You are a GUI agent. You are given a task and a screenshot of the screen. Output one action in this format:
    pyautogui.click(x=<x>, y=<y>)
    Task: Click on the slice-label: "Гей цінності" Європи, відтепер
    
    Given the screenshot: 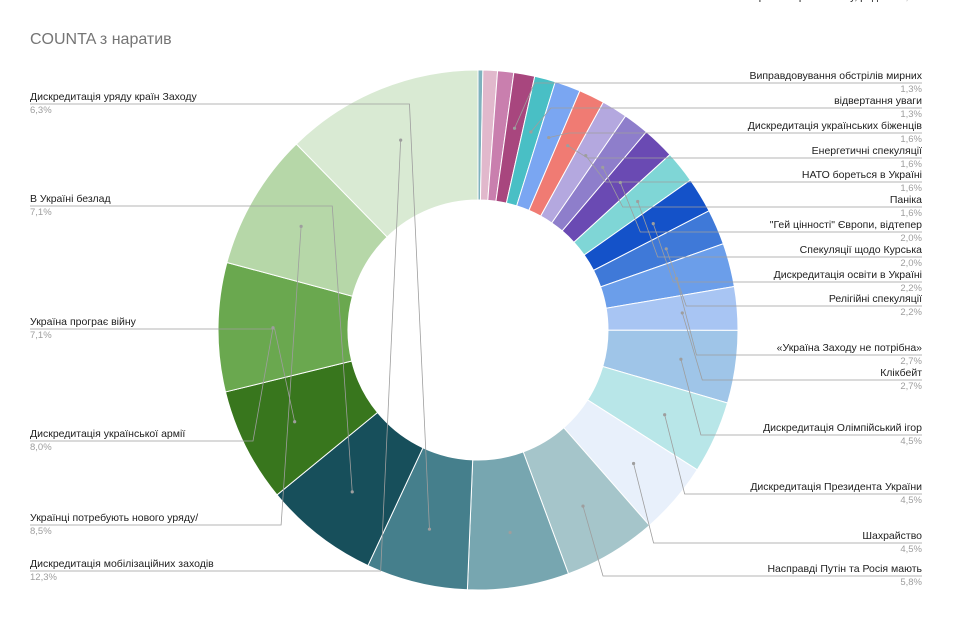 What is the action you would take?
    pyautogui.click(x=846, y=225)
    